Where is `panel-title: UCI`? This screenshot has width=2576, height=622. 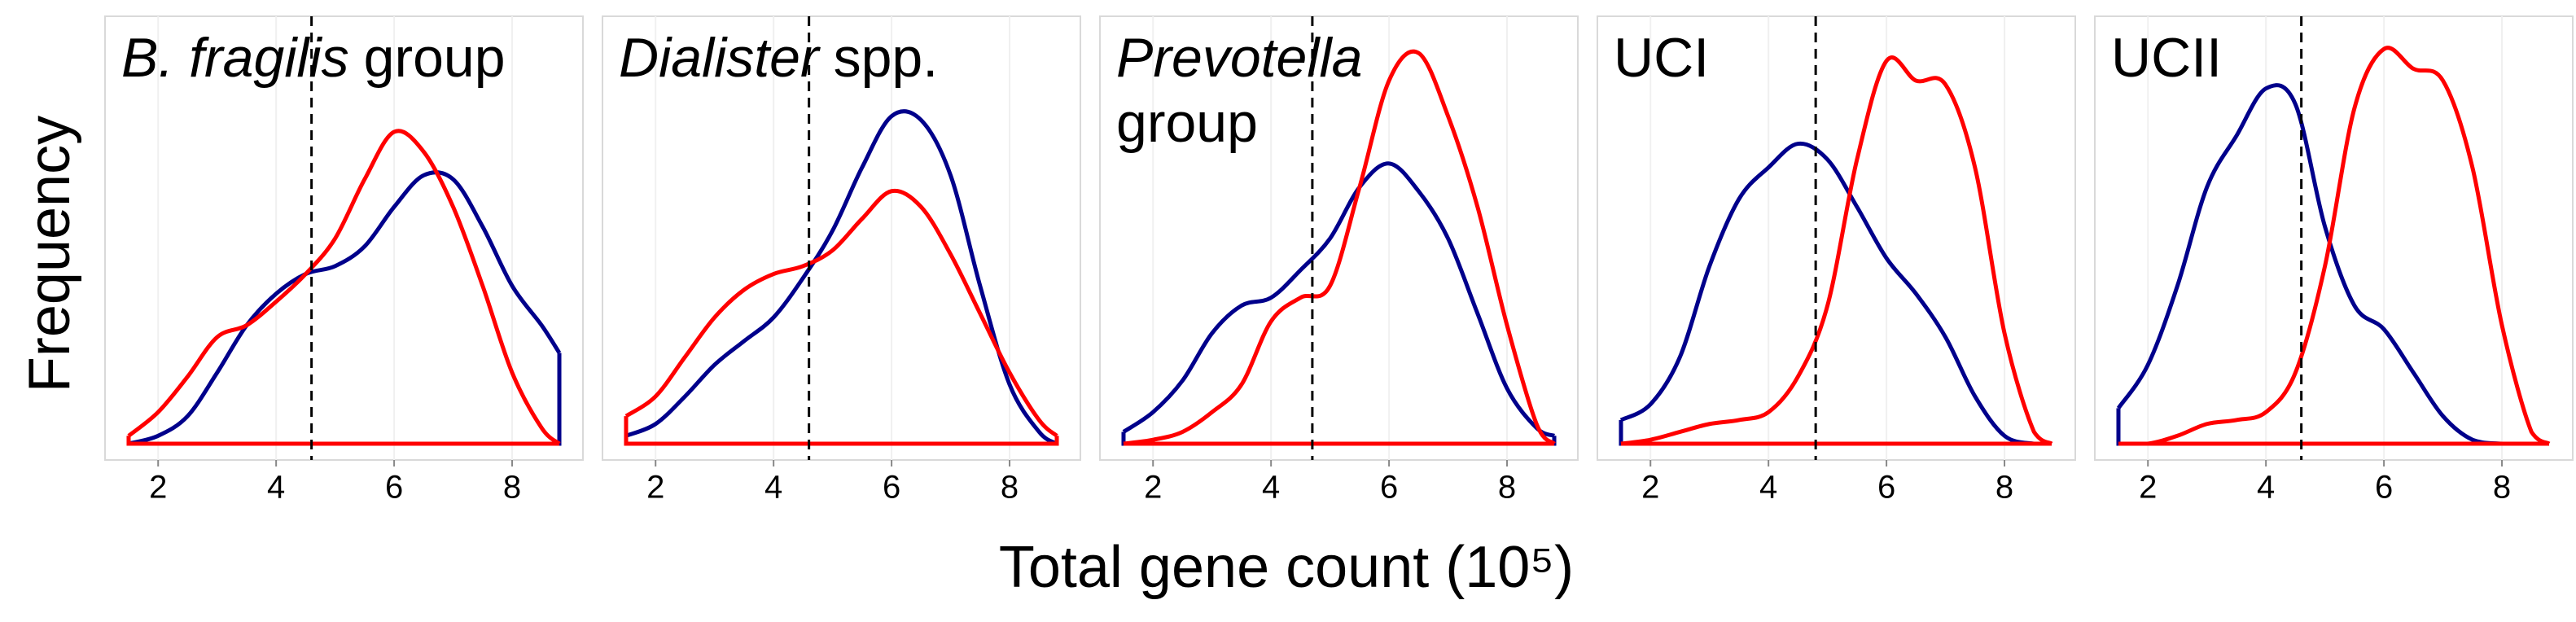 panel-title: UCI is located at coordinates (1661, 58).